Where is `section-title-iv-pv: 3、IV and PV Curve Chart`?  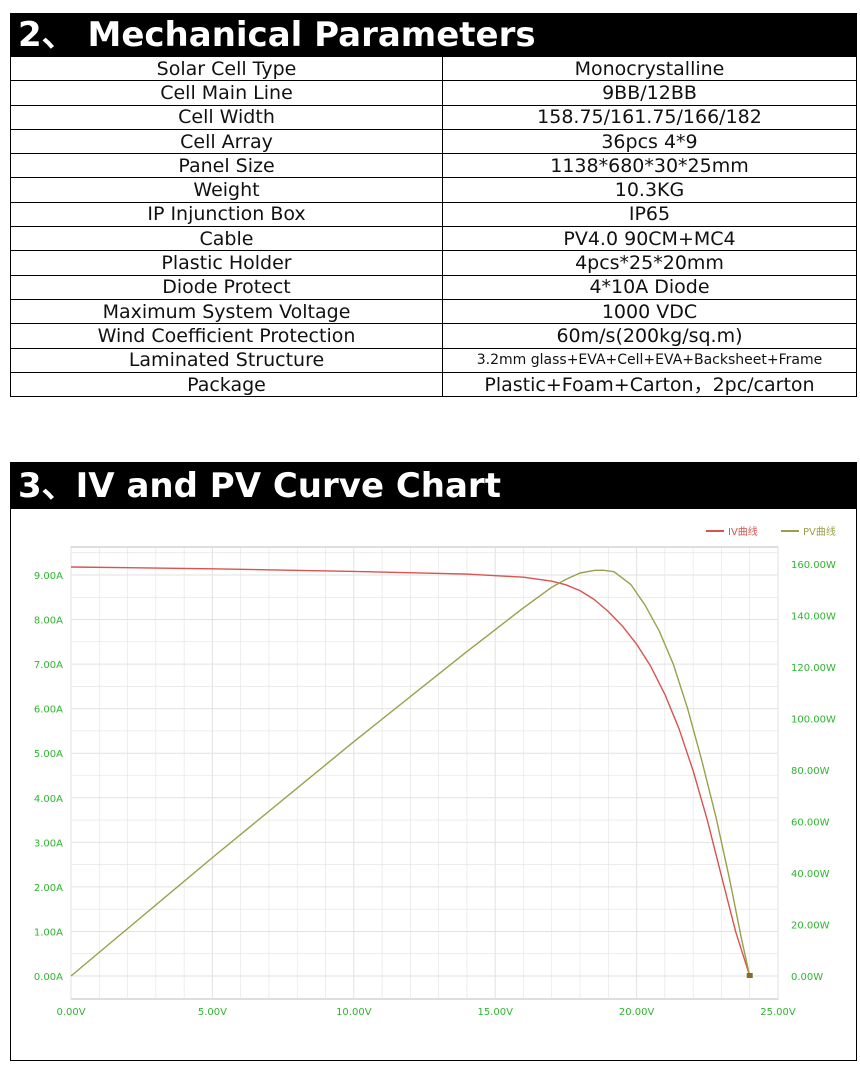
section-title-iv-pv: 3、IV and PV Curve Chart is located at coordinates (433, 485).